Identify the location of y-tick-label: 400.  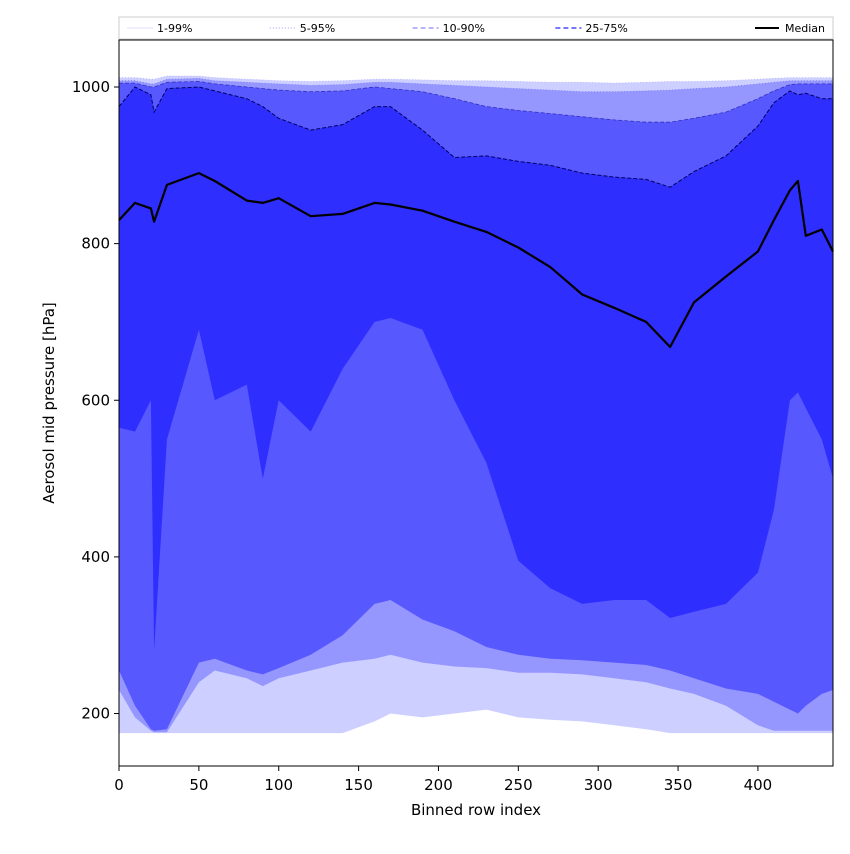
(95, 557).